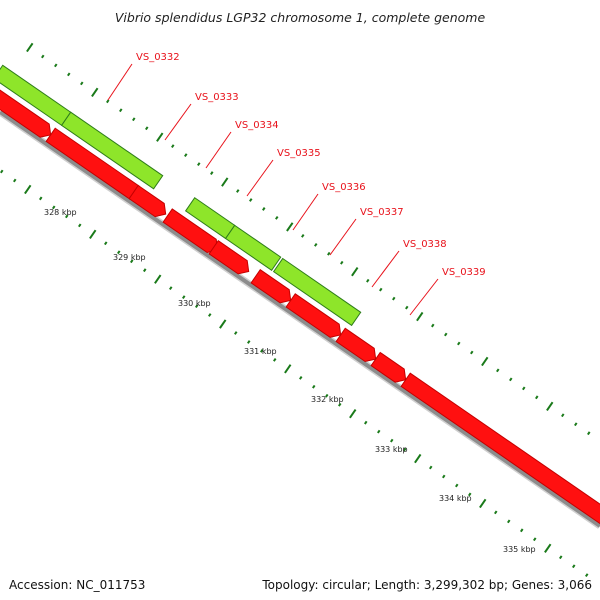 The image size is (600, 600). What do you see at coordinates (158, 57) in the screenshot?
I see `gene-label-vs_0332: VS_0332` at bounding box center [158, 57].